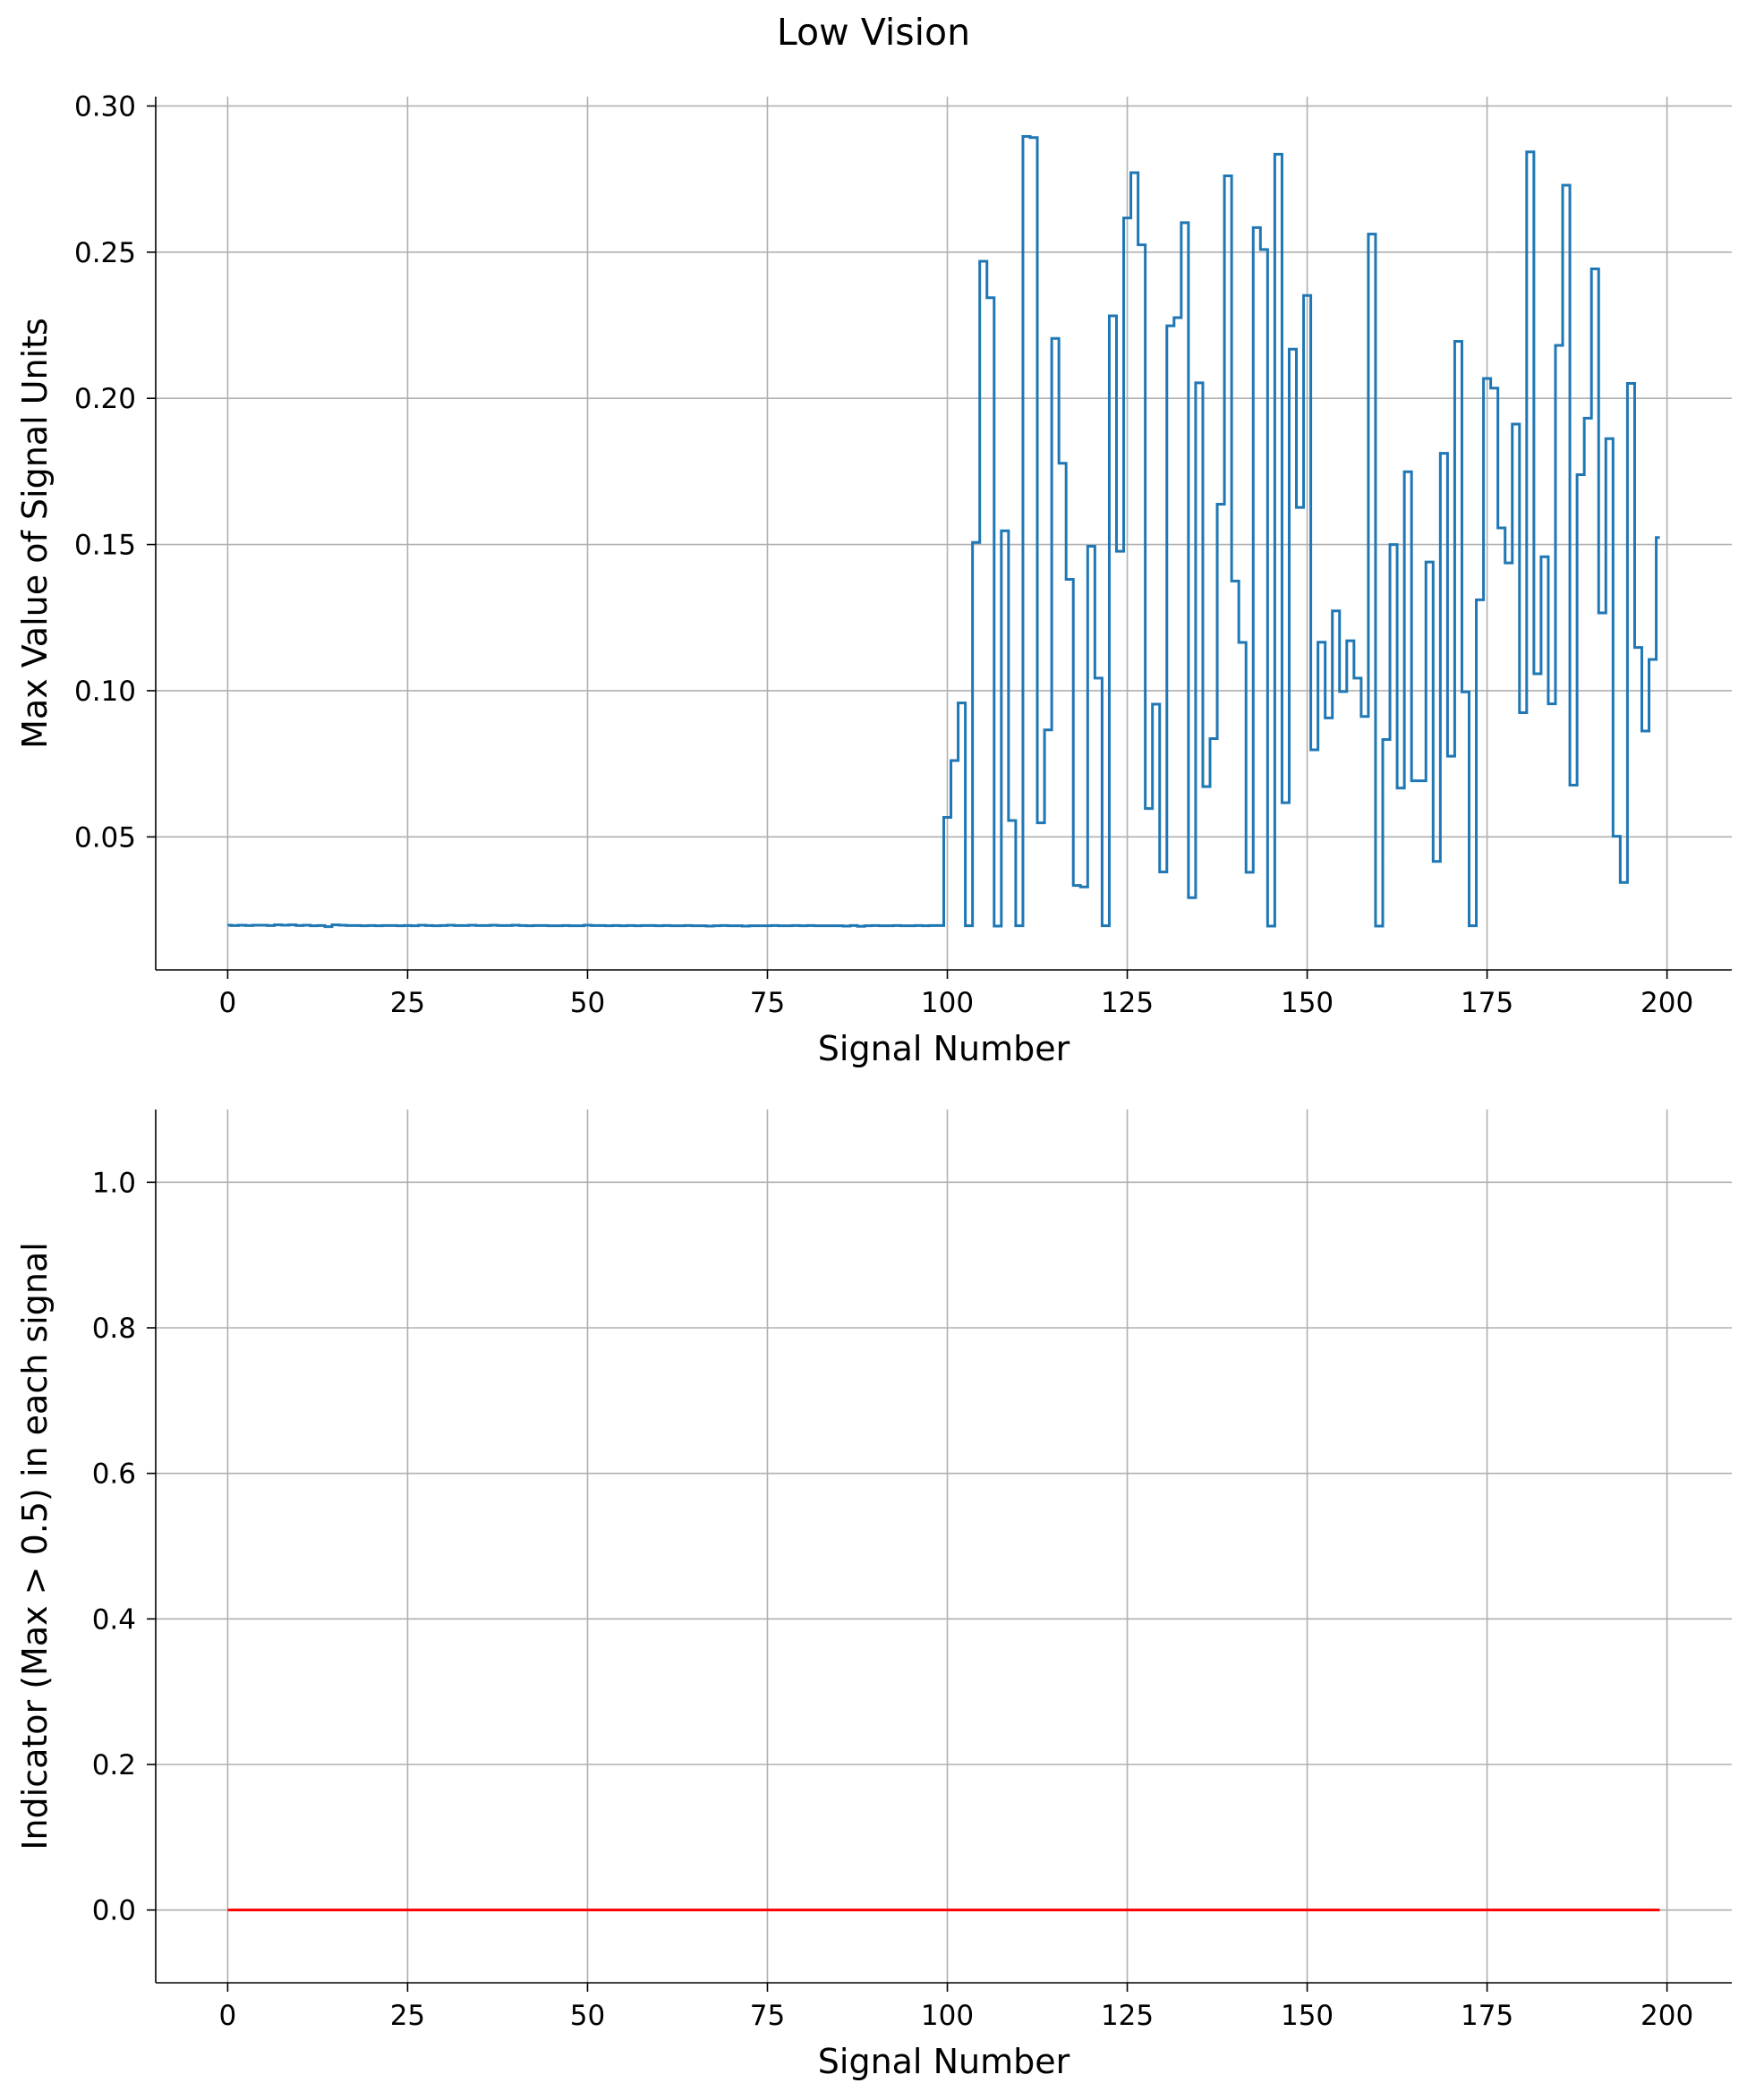 The width and height of the screenshot is (1747, 2100). I want to click on y-axis-label: Indicator (Max > 0.5) in each signal, so click(35, 1546).